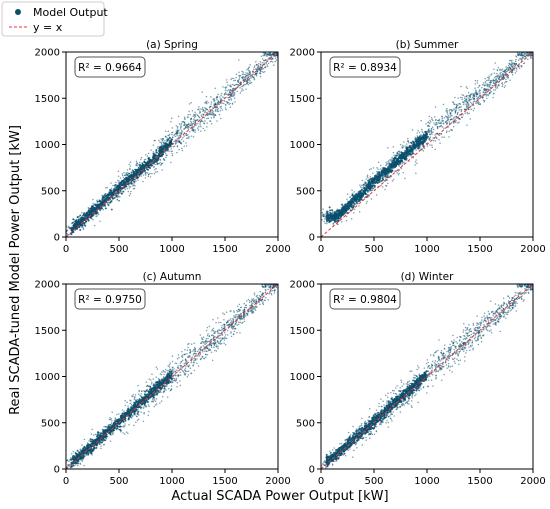  I want to click on y-tick-label: 1500, so click(47, 99).